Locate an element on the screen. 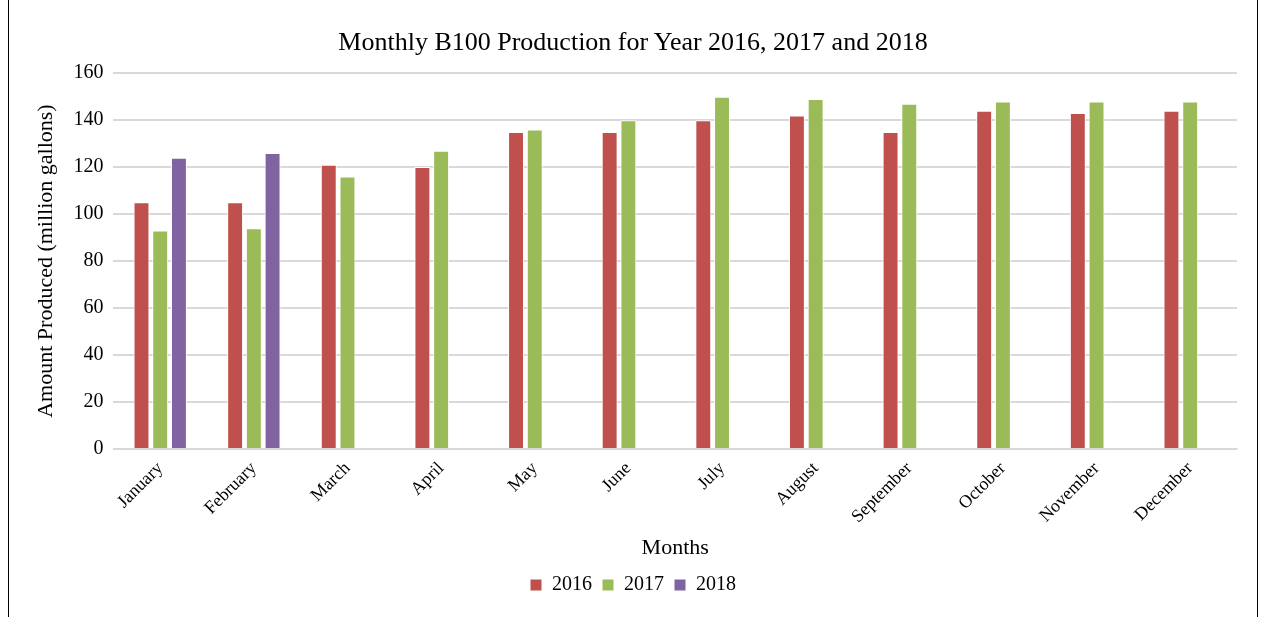 The height and width of the screenshot is (617, 1265). y-tick-label: 20 is located at coordinates (93, 400).